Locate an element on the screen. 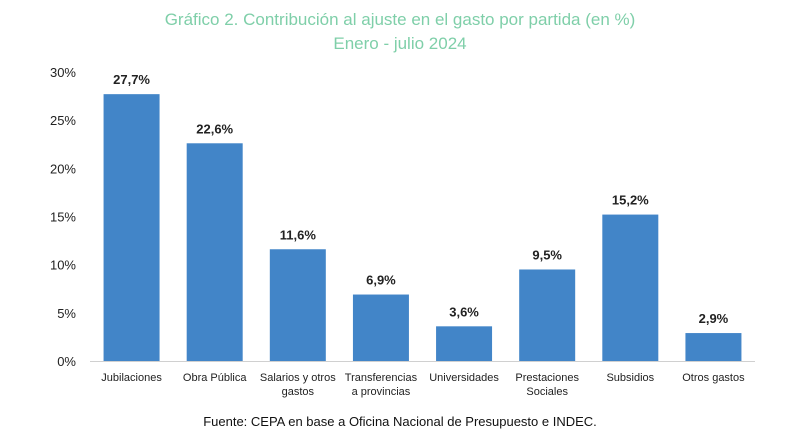  x-tick-label: Salarios y otros gastos is located at coordinates (298, 385).